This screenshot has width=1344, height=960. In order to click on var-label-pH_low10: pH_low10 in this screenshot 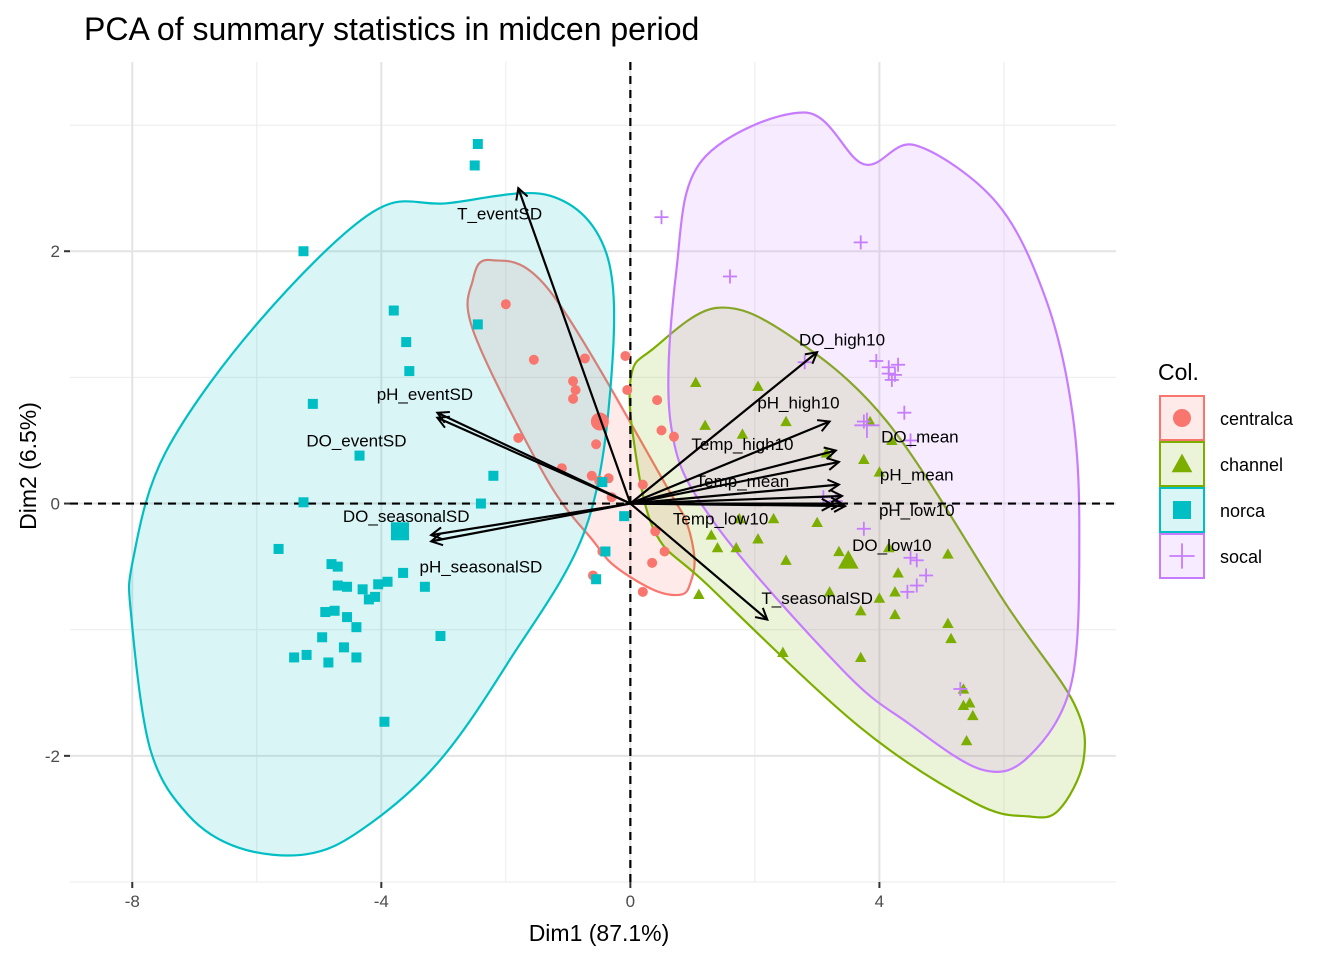, I will do `click(917, 510)`.